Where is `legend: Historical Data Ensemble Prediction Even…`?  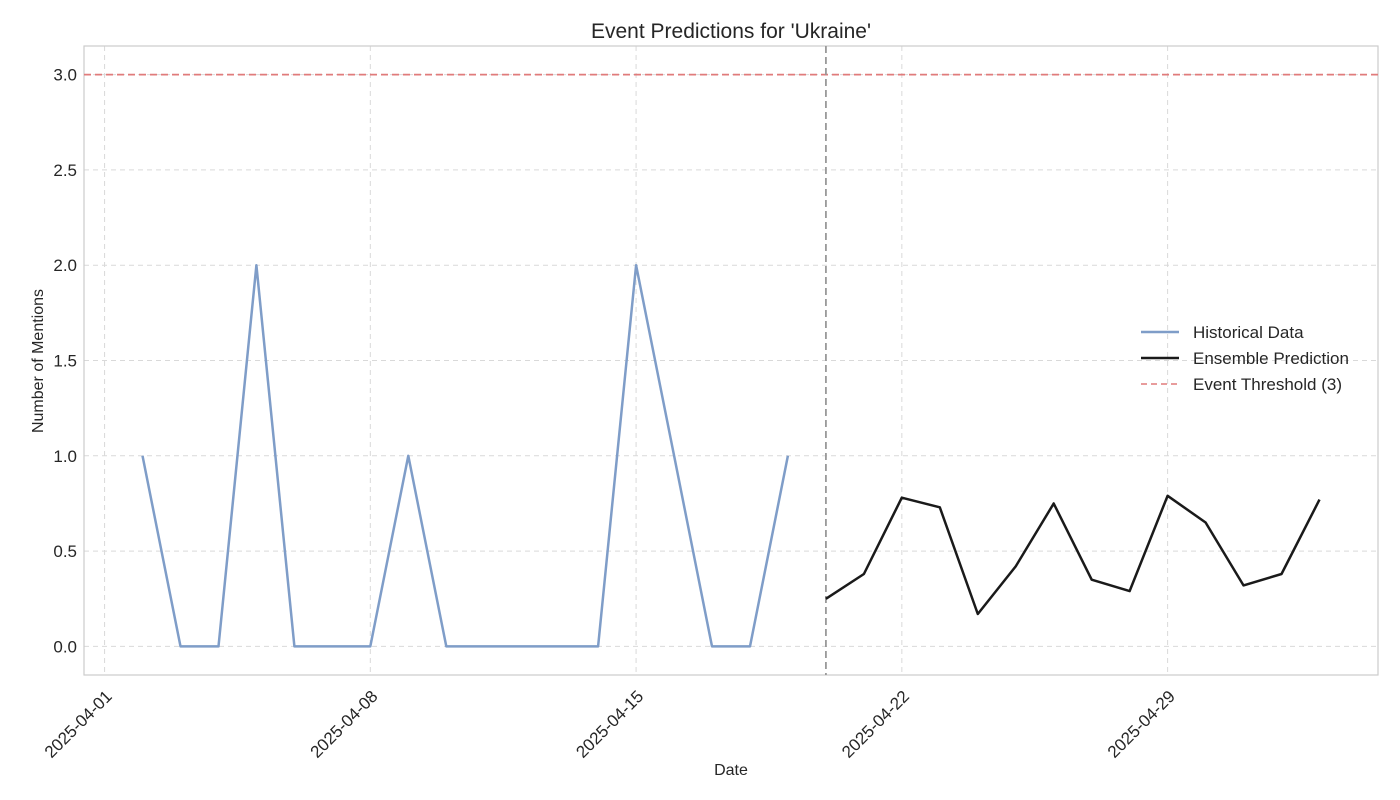 legend: Historical Data Ensemble Prediction Even… is located at coordinates (1245, 358).